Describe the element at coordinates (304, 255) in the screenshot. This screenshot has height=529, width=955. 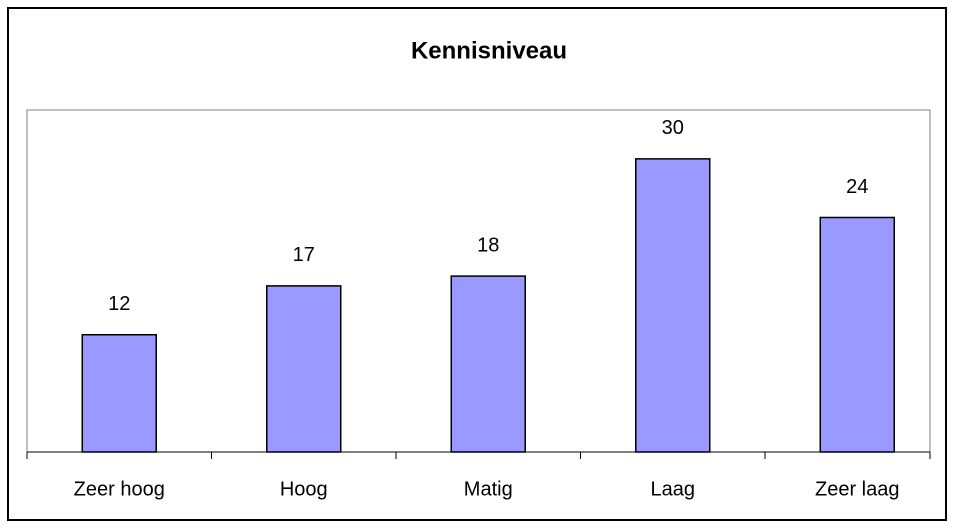
I see `data-label: 17` at that location.